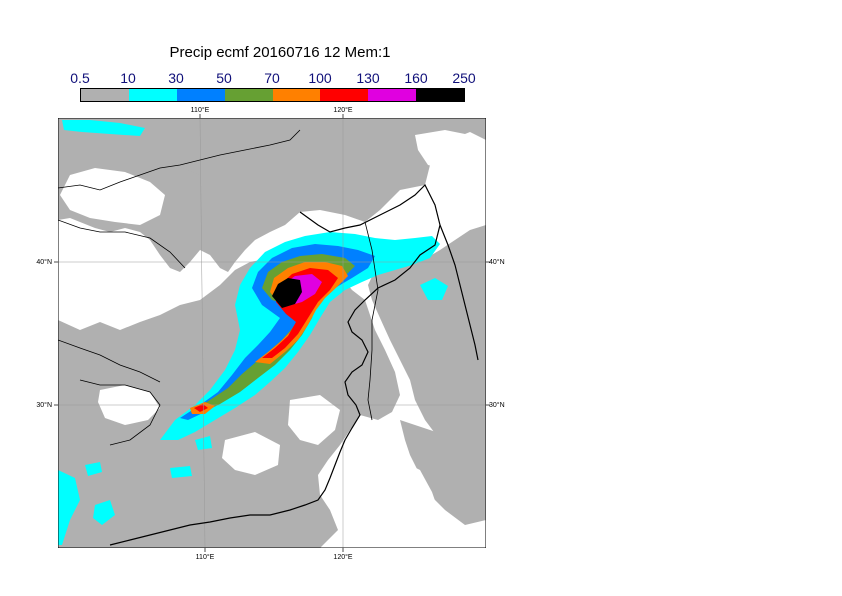 The height and width of the screenshot is (596, 842). I want to click on lon-label-top-120: 120°E, so click(342, 110).